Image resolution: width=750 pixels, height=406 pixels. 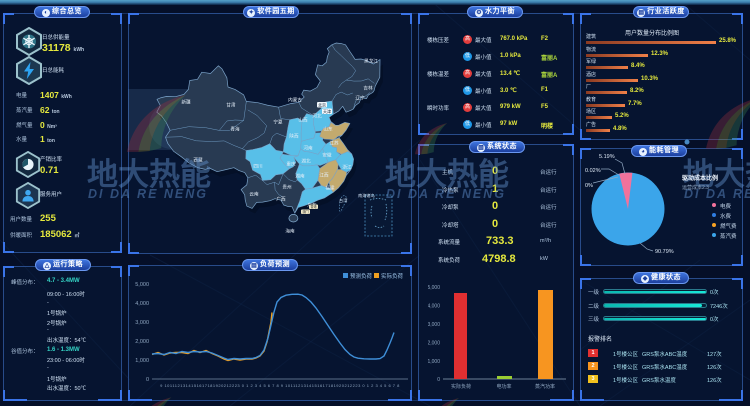 I want to click on svg-text: 北京, so click(x=322, y=104).